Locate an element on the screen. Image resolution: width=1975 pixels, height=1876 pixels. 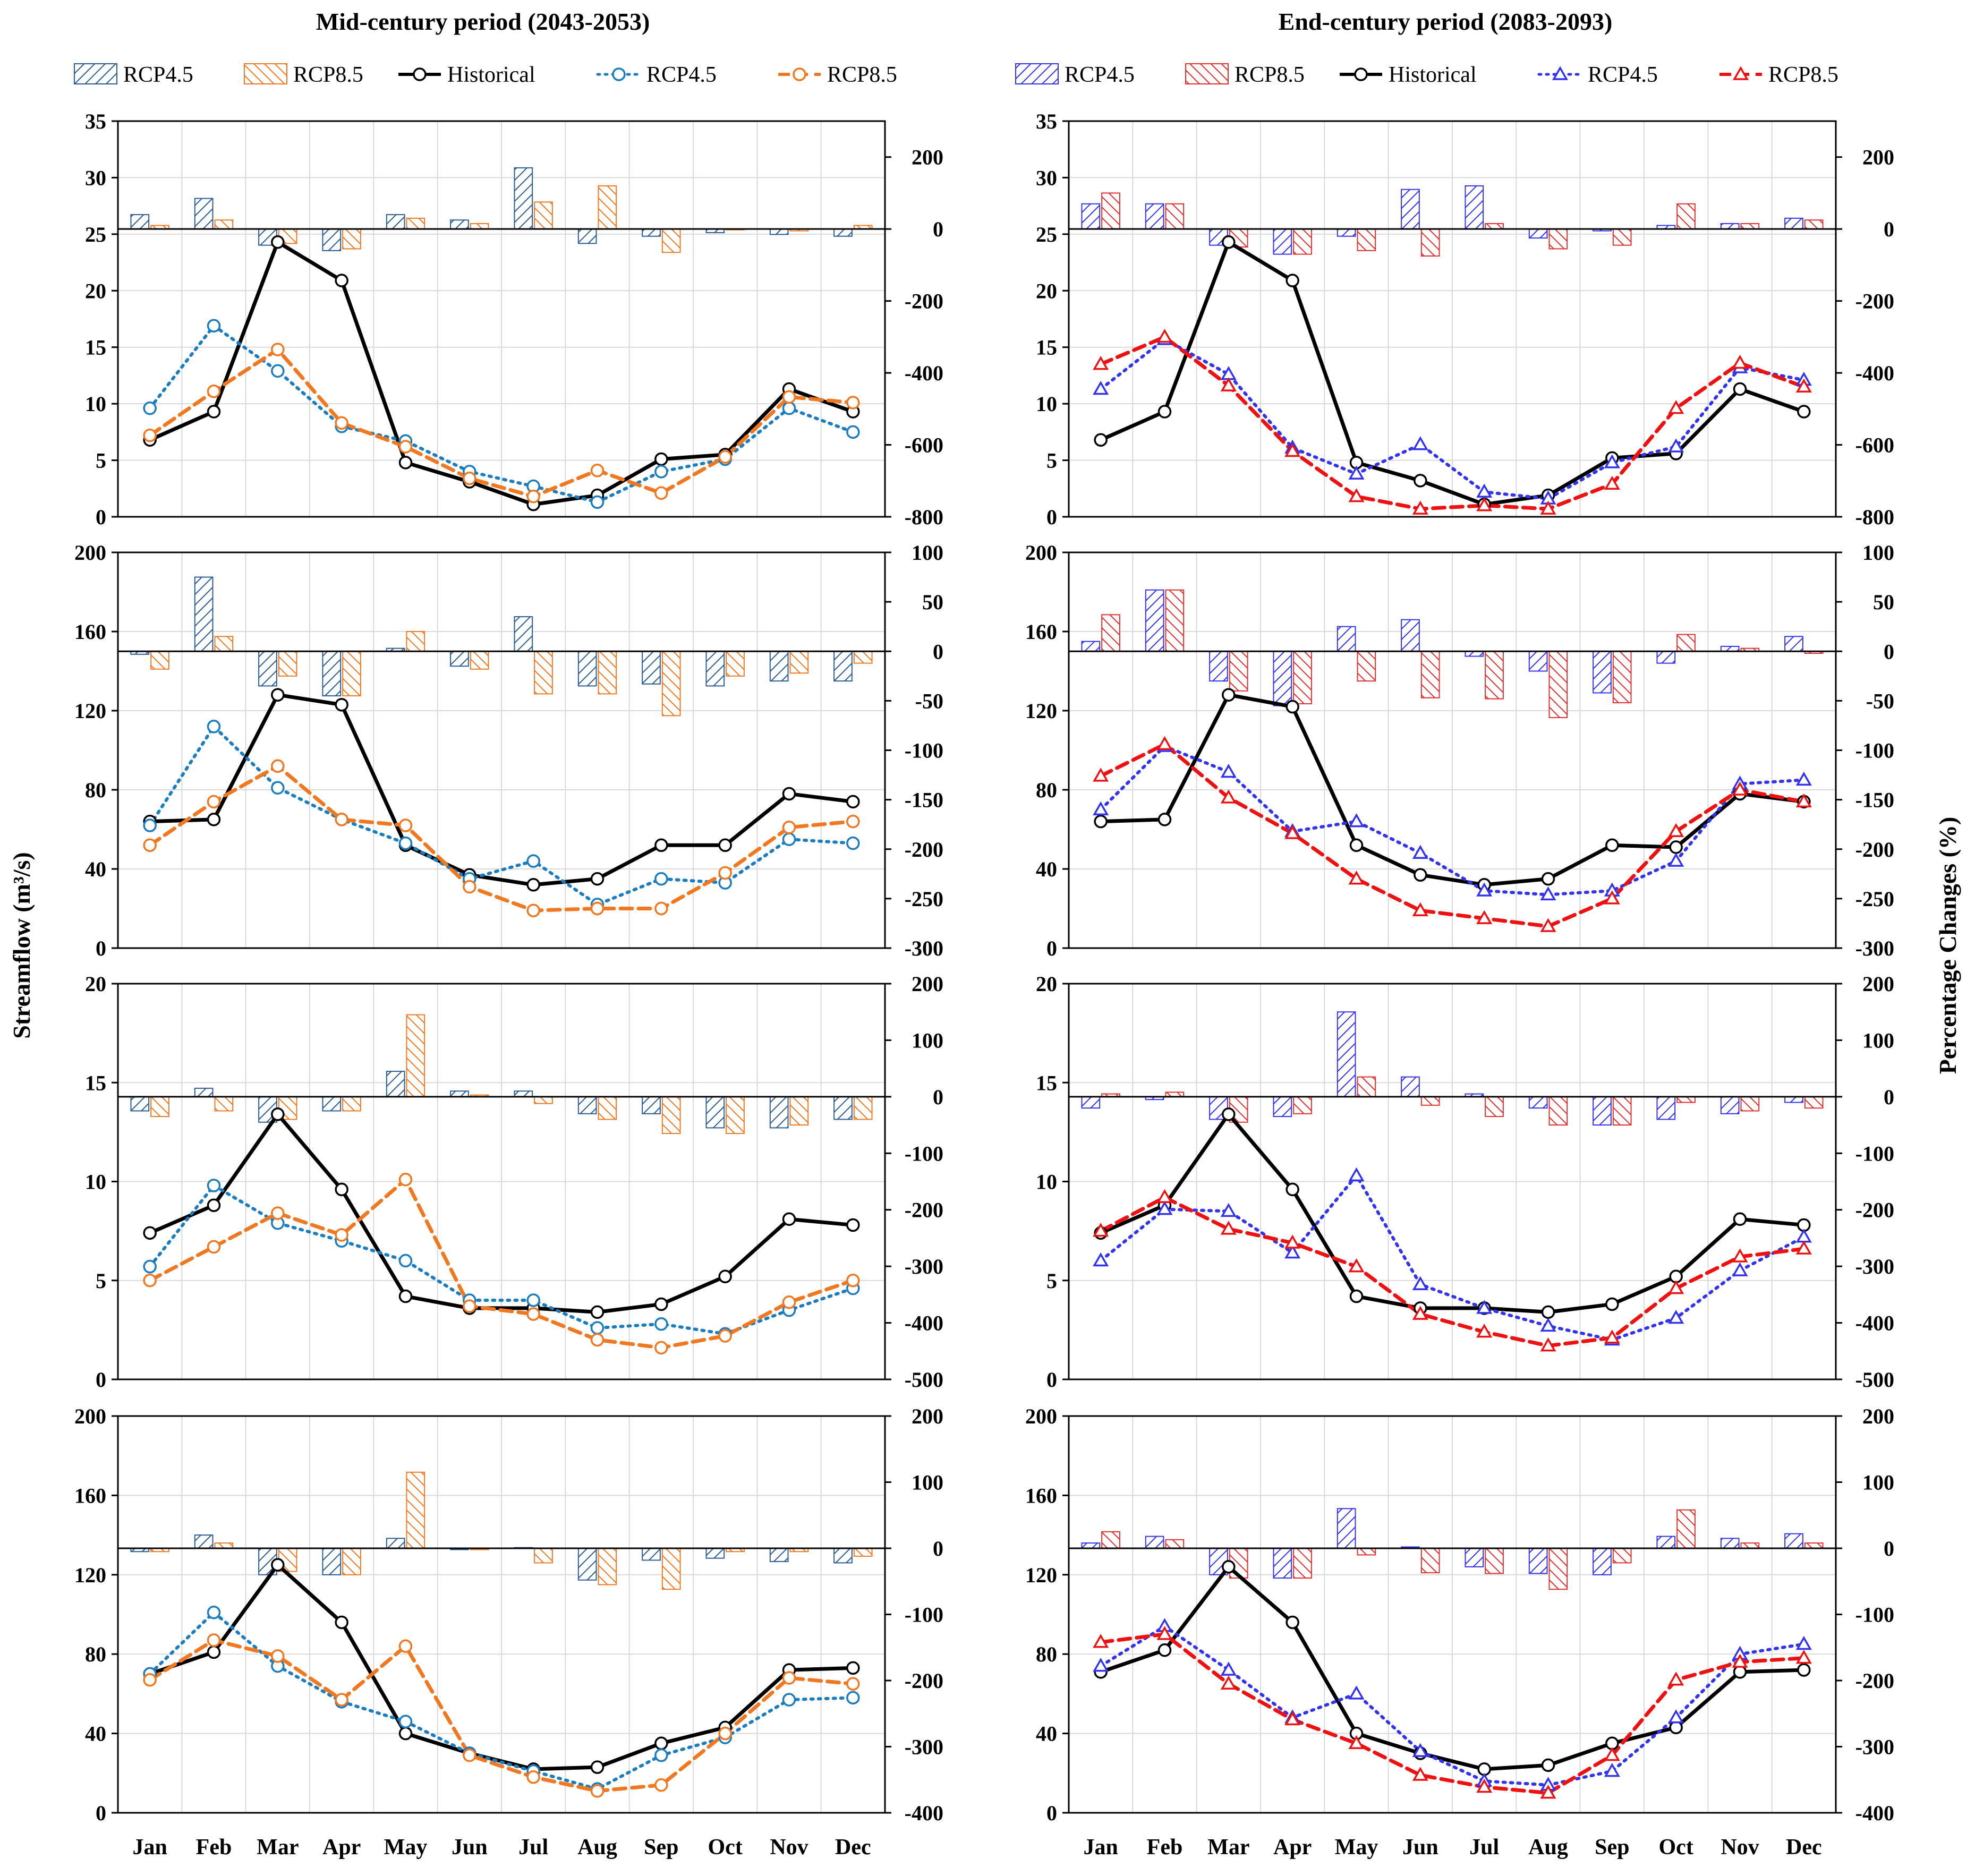
y-axis-label-right: Percentage Changes (%) is located at coordinates (1947, 946).